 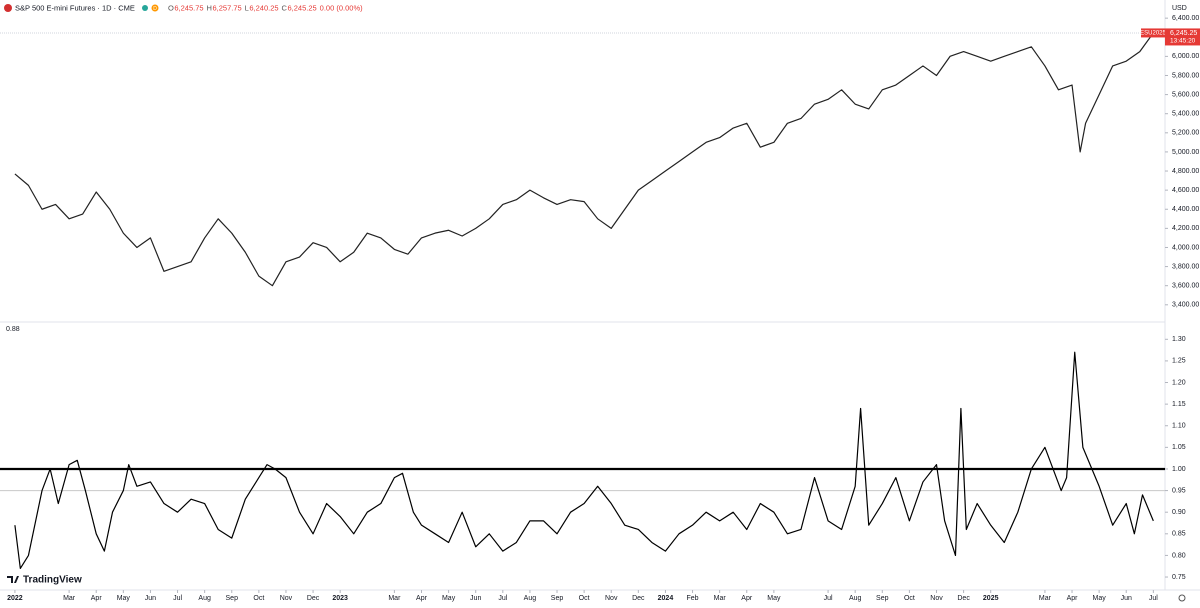 What do you see at coordinates (1182, 598) in the screenshot?
I see `settings-icon` at bounding box center [1182, 598].